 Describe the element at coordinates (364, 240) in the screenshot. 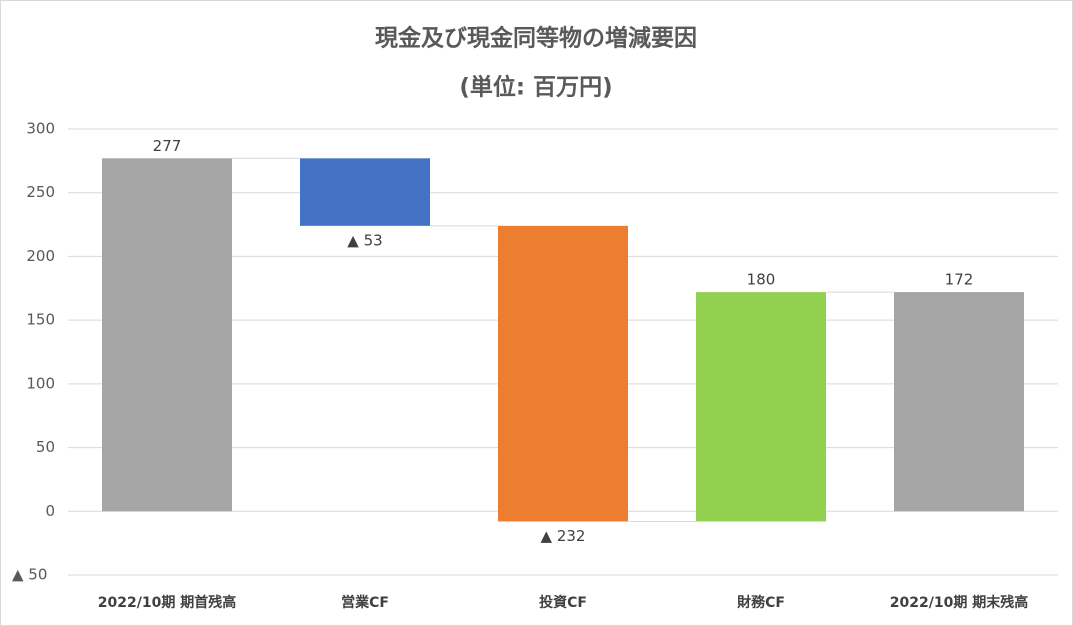

I see `data-label: ▲ 53` at that location.